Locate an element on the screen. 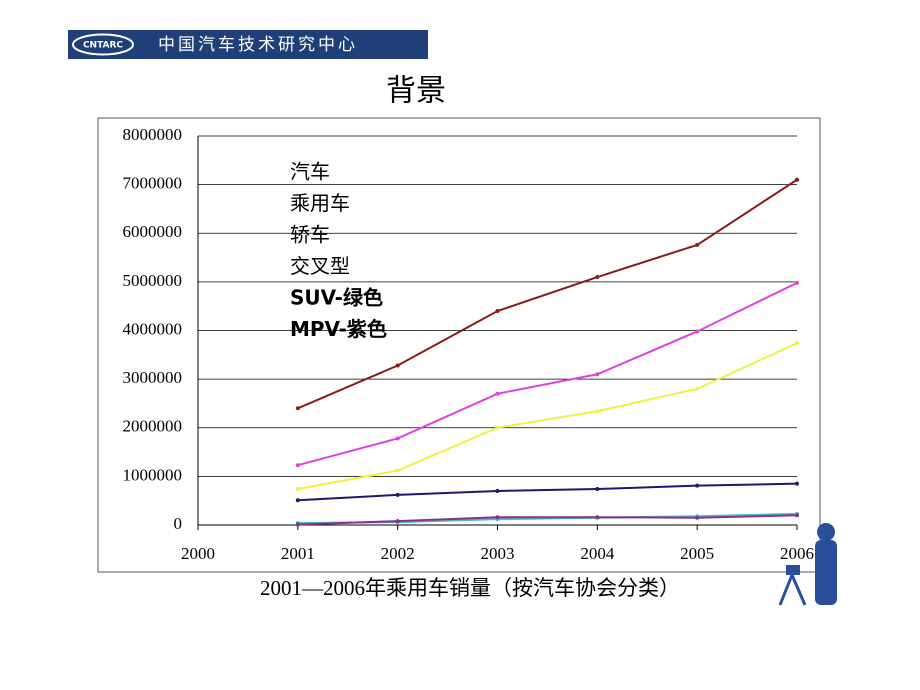  legend-label: 轿车 is located at coordinates (310, 235).